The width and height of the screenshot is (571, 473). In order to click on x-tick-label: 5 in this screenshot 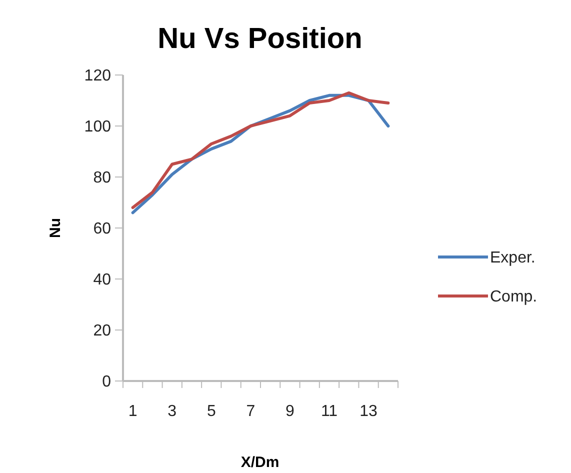, I will do `click(211, 411)`.